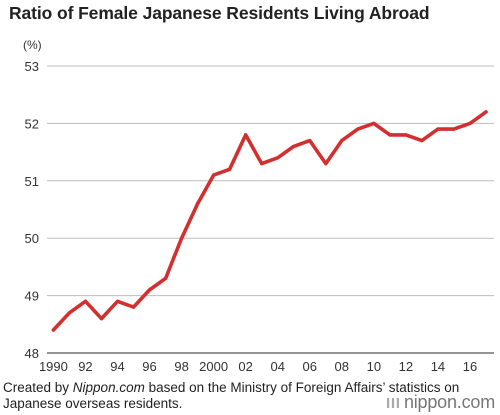 The width and height of the screenshot is (500, 415). Describe the element at coordinates (108, 387) in the screenshot. I see `source-site: Nippon.com` at that location.